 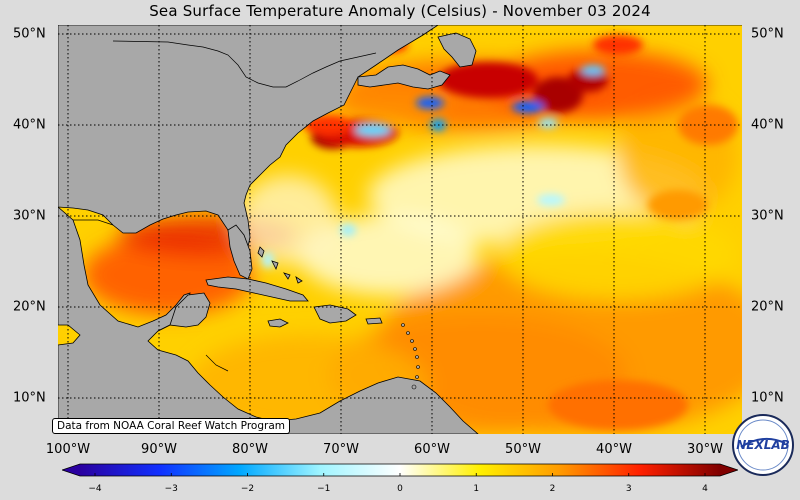 I want to click on data-source-note: Data from NOAA Coral Reef Watch Program, so click(x=171, y=426).